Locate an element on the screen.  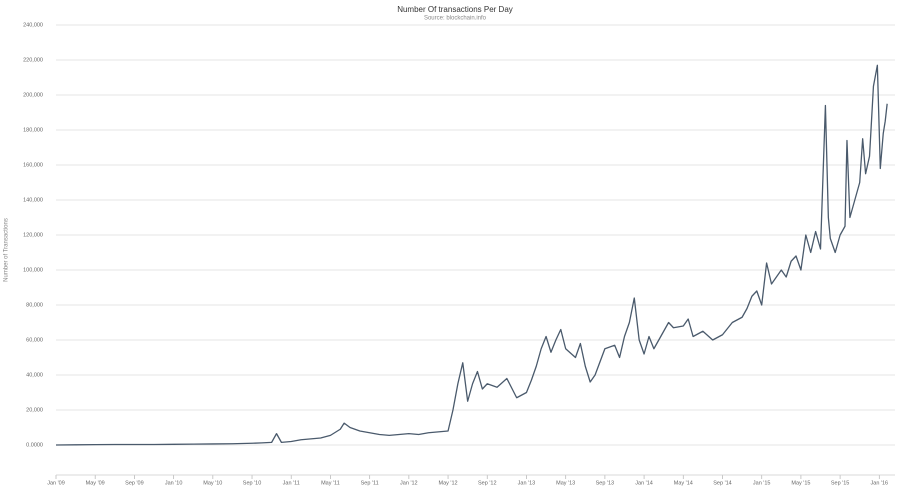
x-tick-label: Sep '10 is located at coordinates (252, 483).